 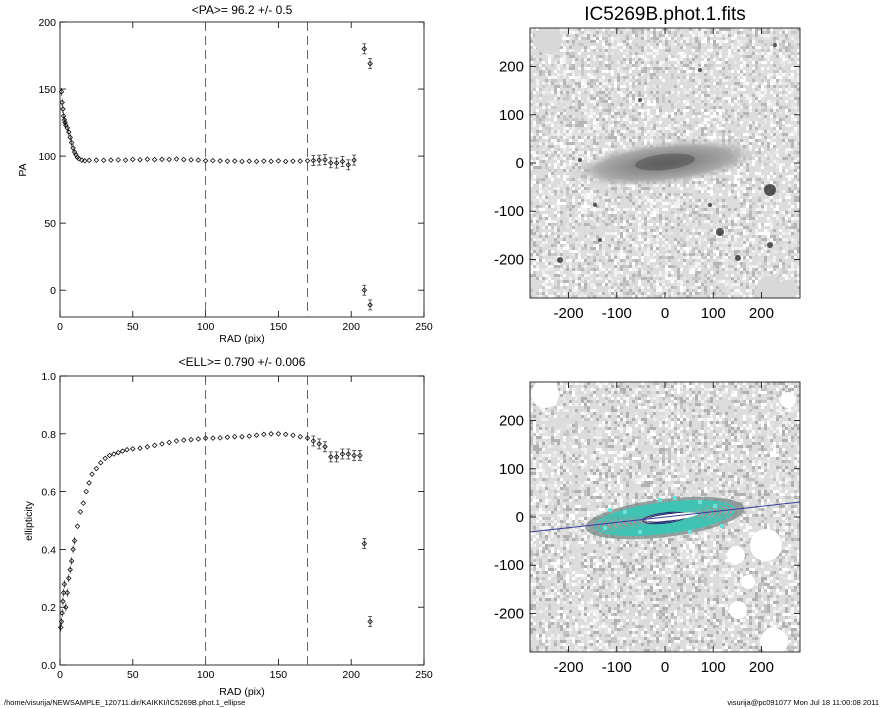 I want to click on img2-x-tick-label: 200, so click(x=761, y=667).